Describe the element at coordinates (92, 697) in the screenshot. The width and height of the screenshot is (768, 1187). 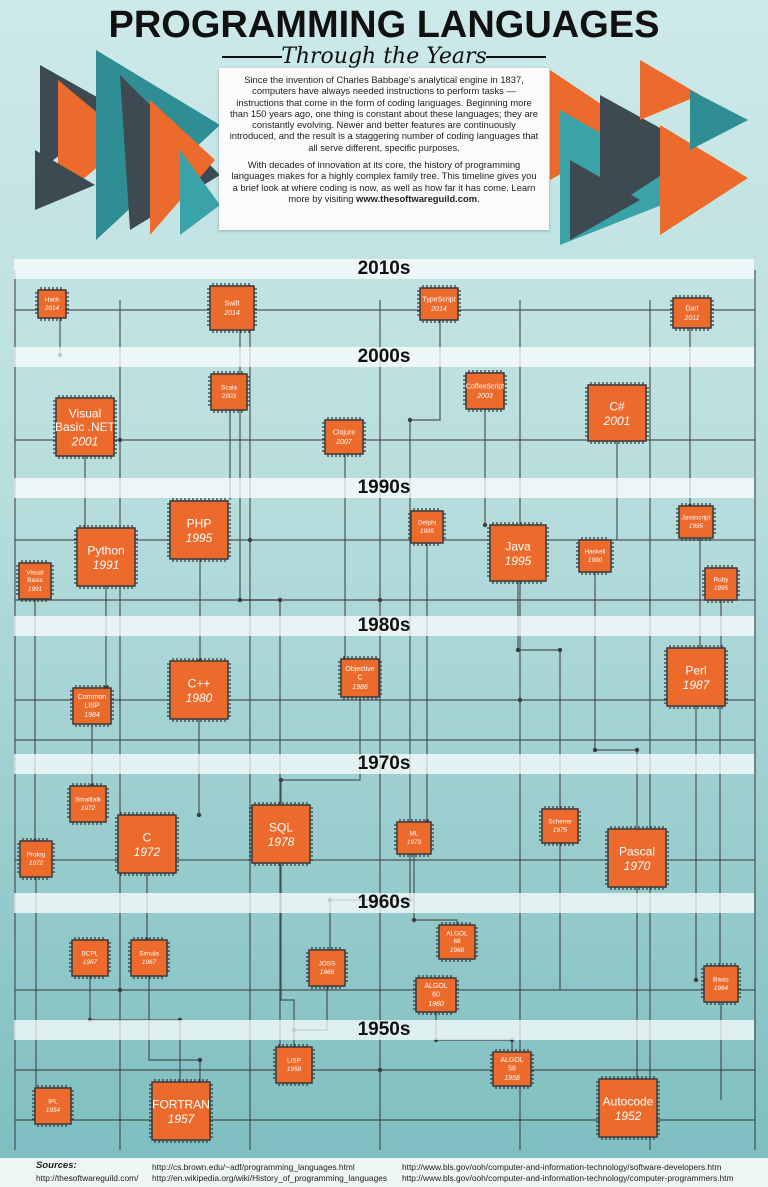
I see `language-name: Common` at that location.